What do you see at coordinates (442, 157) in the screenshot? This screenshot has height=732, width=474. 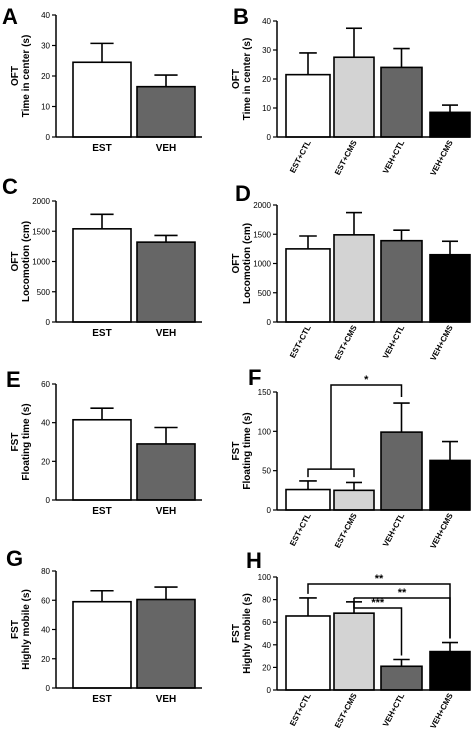 I see `category-label-b-4: VEH+CMS` at bounding box center [442, 157].